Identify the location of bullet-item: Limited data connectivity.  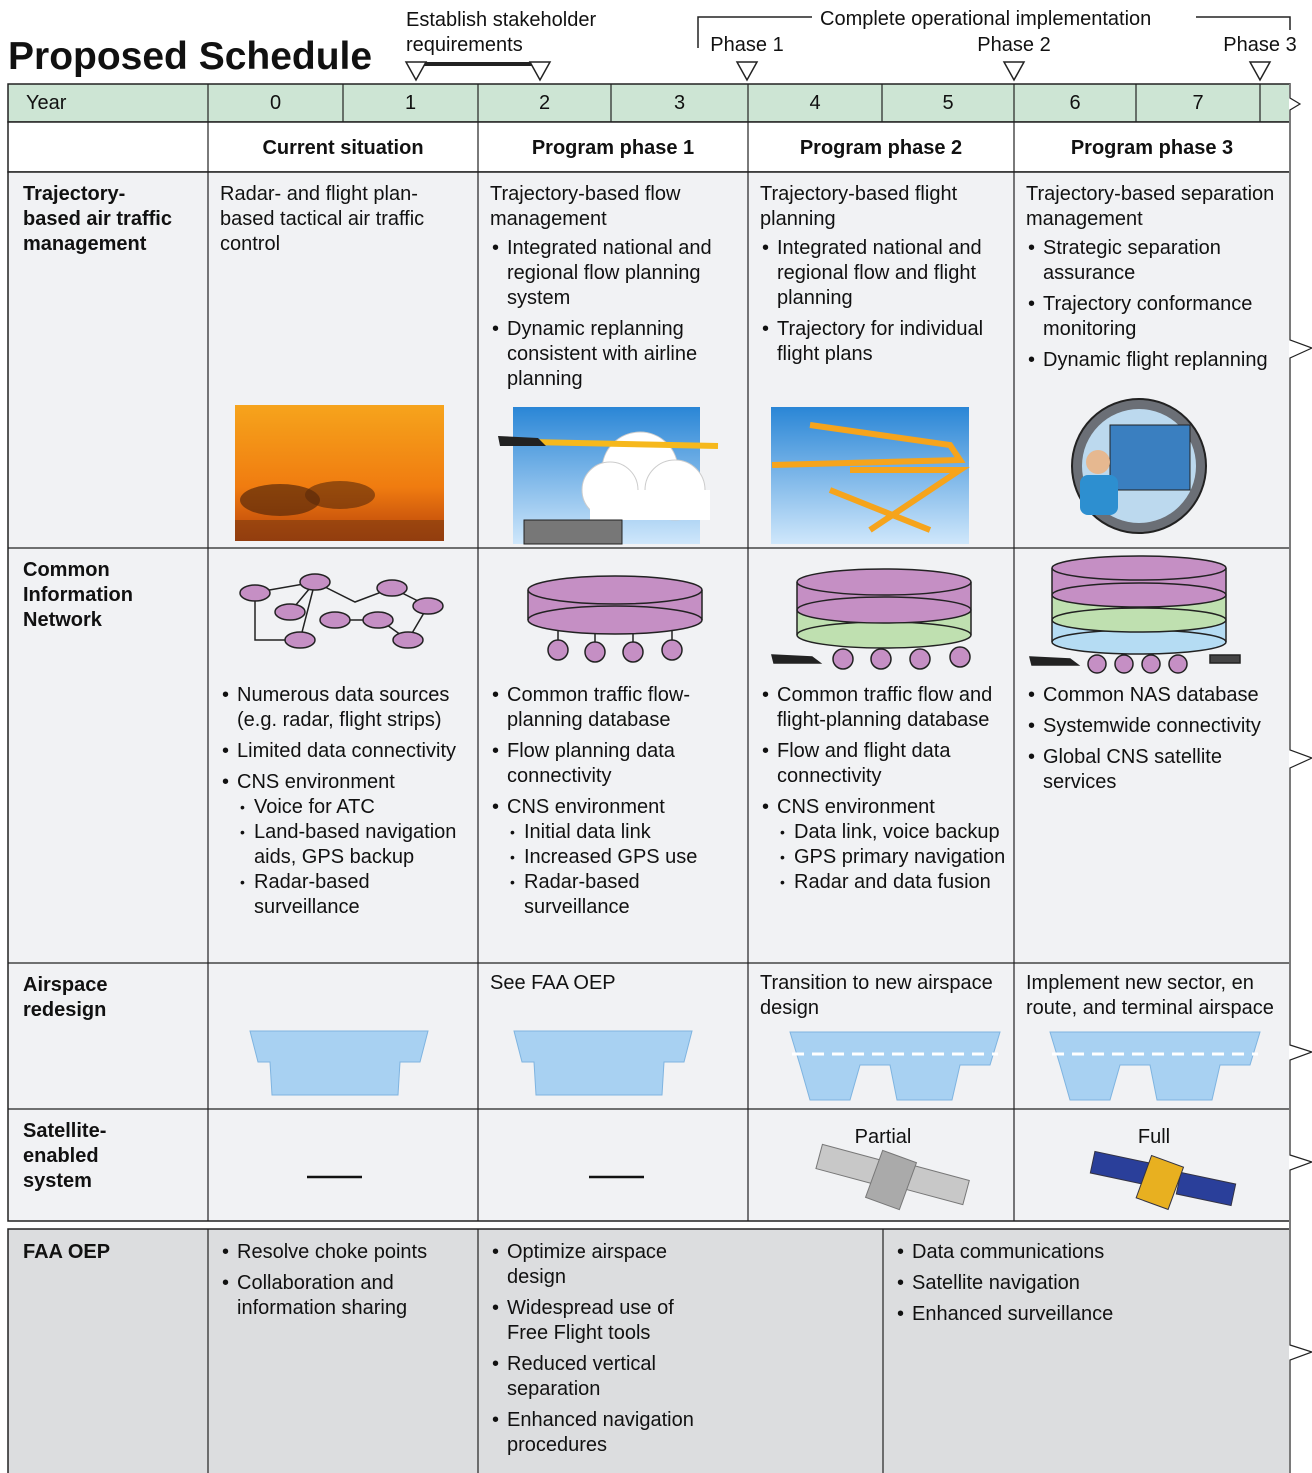
(345, 751).